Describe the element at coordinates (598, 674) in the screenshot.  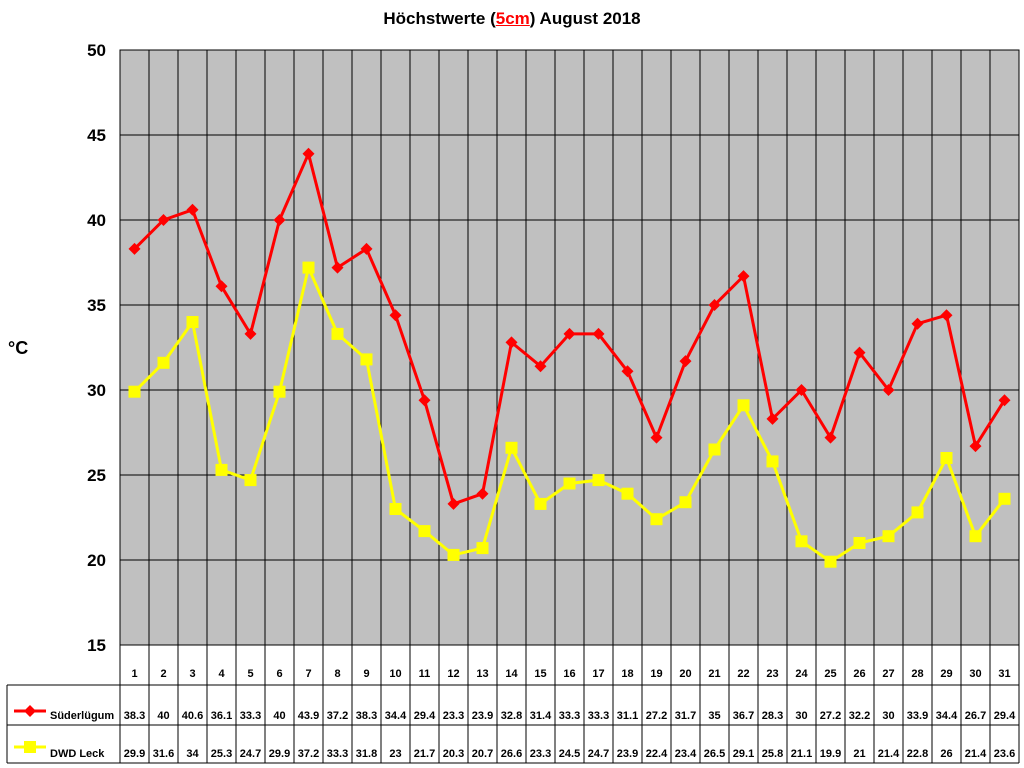
I see `x-tick-label: 17` at that location.